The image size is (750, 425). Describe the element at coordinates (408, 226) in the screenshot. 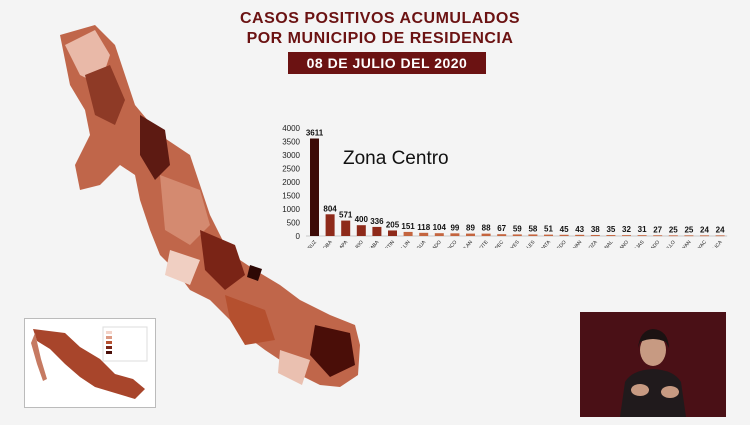

I see `bar-value-label: 151` at that location.